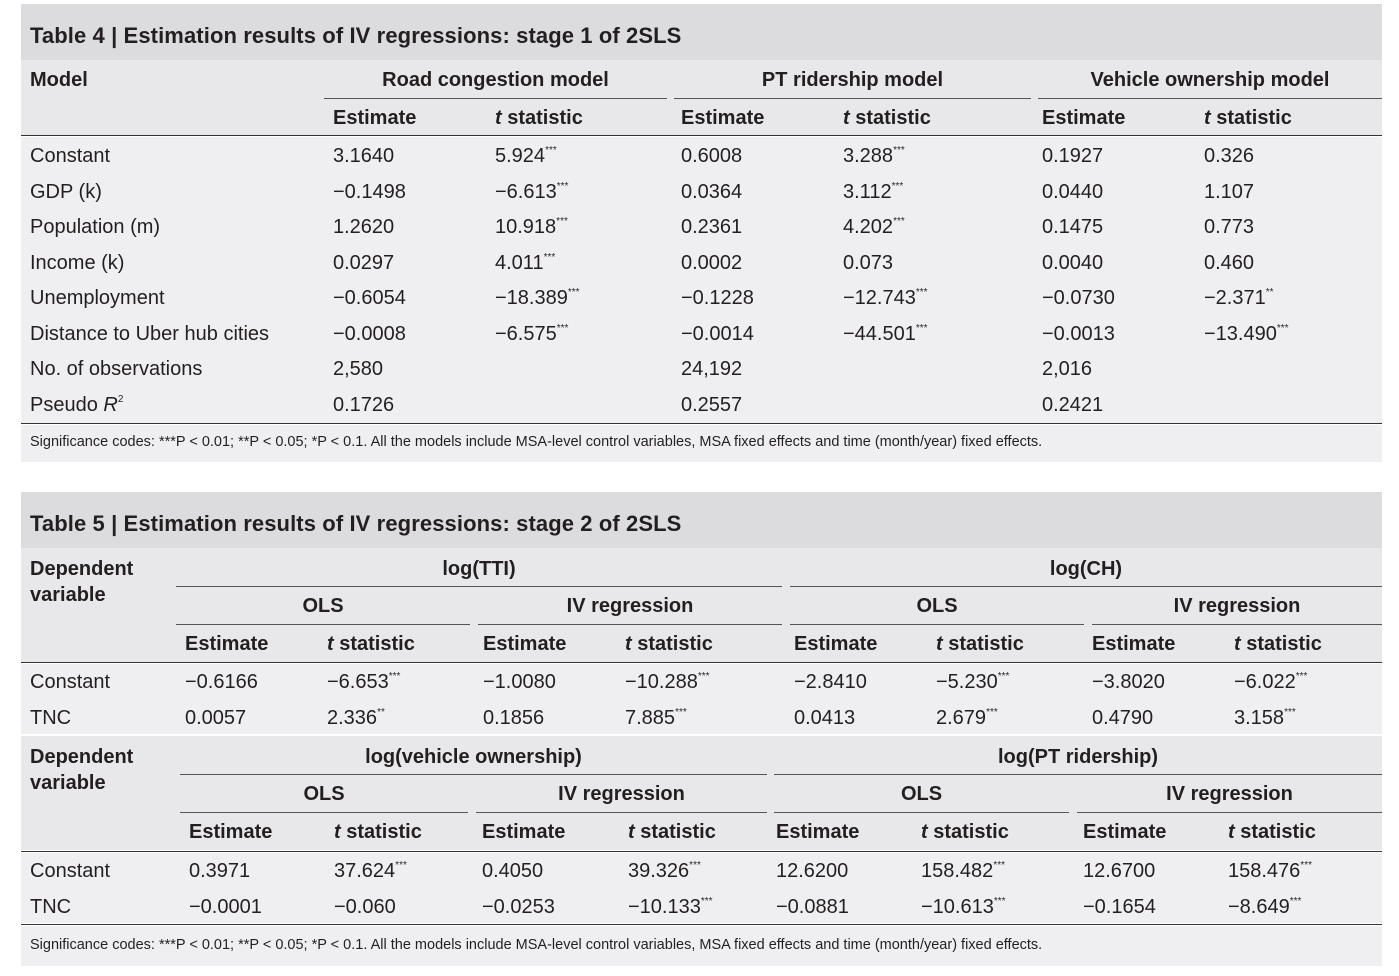  I want to click on table-cell: −5.230***, so click(972, 682).